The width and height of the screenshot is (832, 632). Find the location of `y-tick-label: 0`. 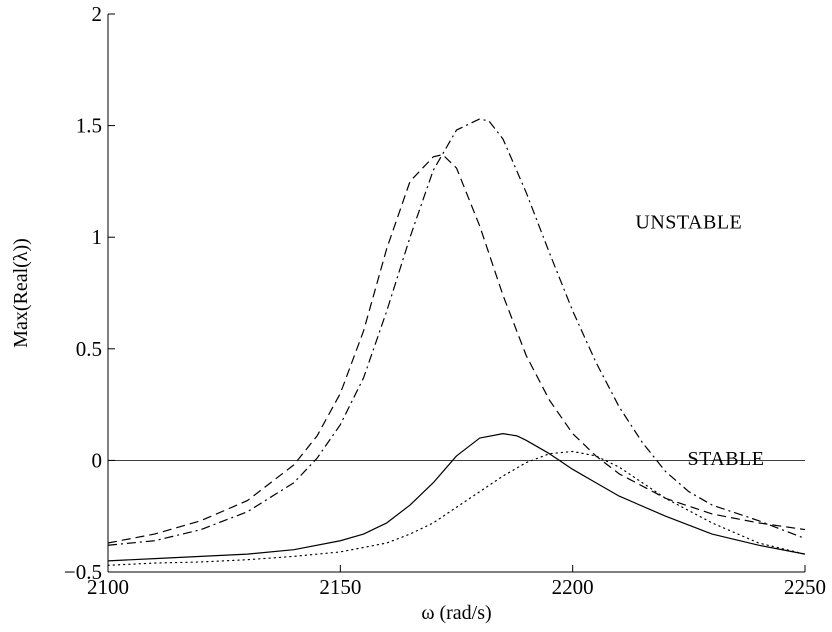

y-tick-label: 0 is located at coordinates (97, 460).